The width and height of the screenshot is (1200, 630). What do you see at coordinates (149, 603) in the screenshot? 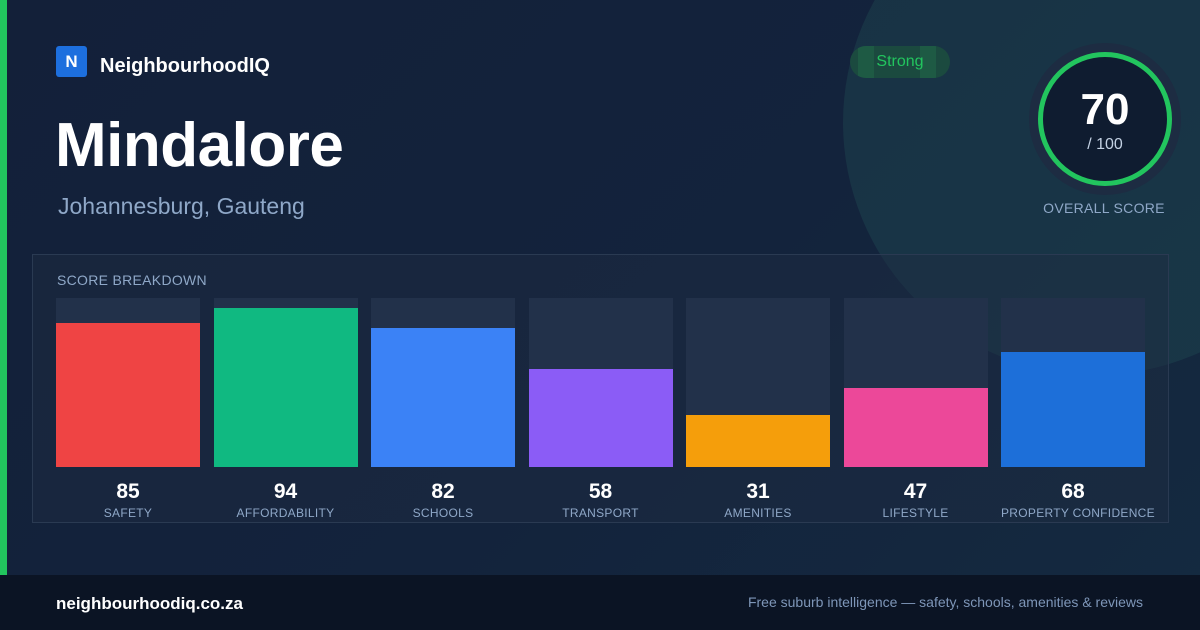
I see `footer-url: neighbourhoodiq.co.za` at bounding box center [149, 603].